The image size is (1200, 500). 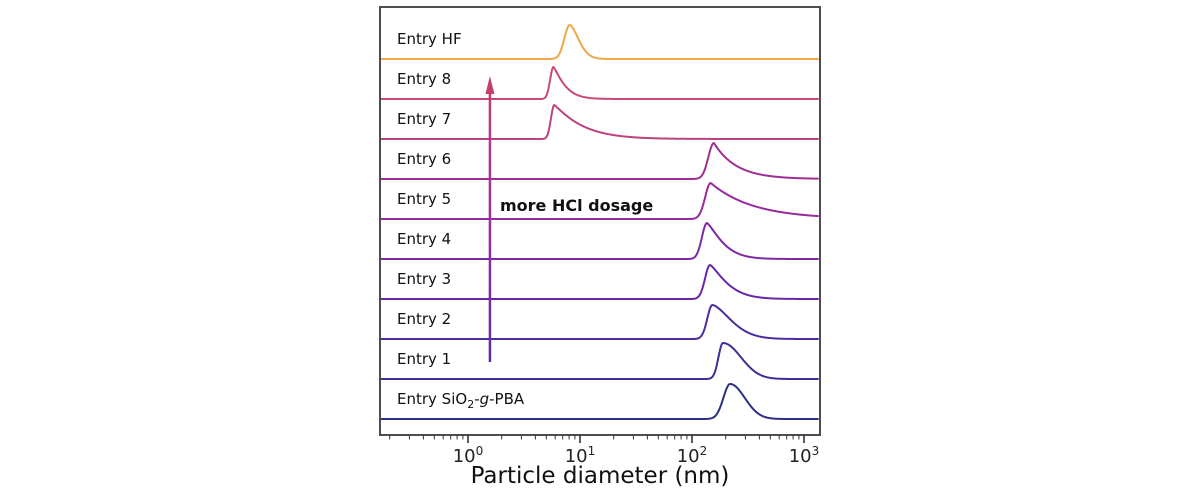 What do you see at coordinates (490, 85) in the screenshot?
I see `arrow-head` at bounding box center [490, 85].